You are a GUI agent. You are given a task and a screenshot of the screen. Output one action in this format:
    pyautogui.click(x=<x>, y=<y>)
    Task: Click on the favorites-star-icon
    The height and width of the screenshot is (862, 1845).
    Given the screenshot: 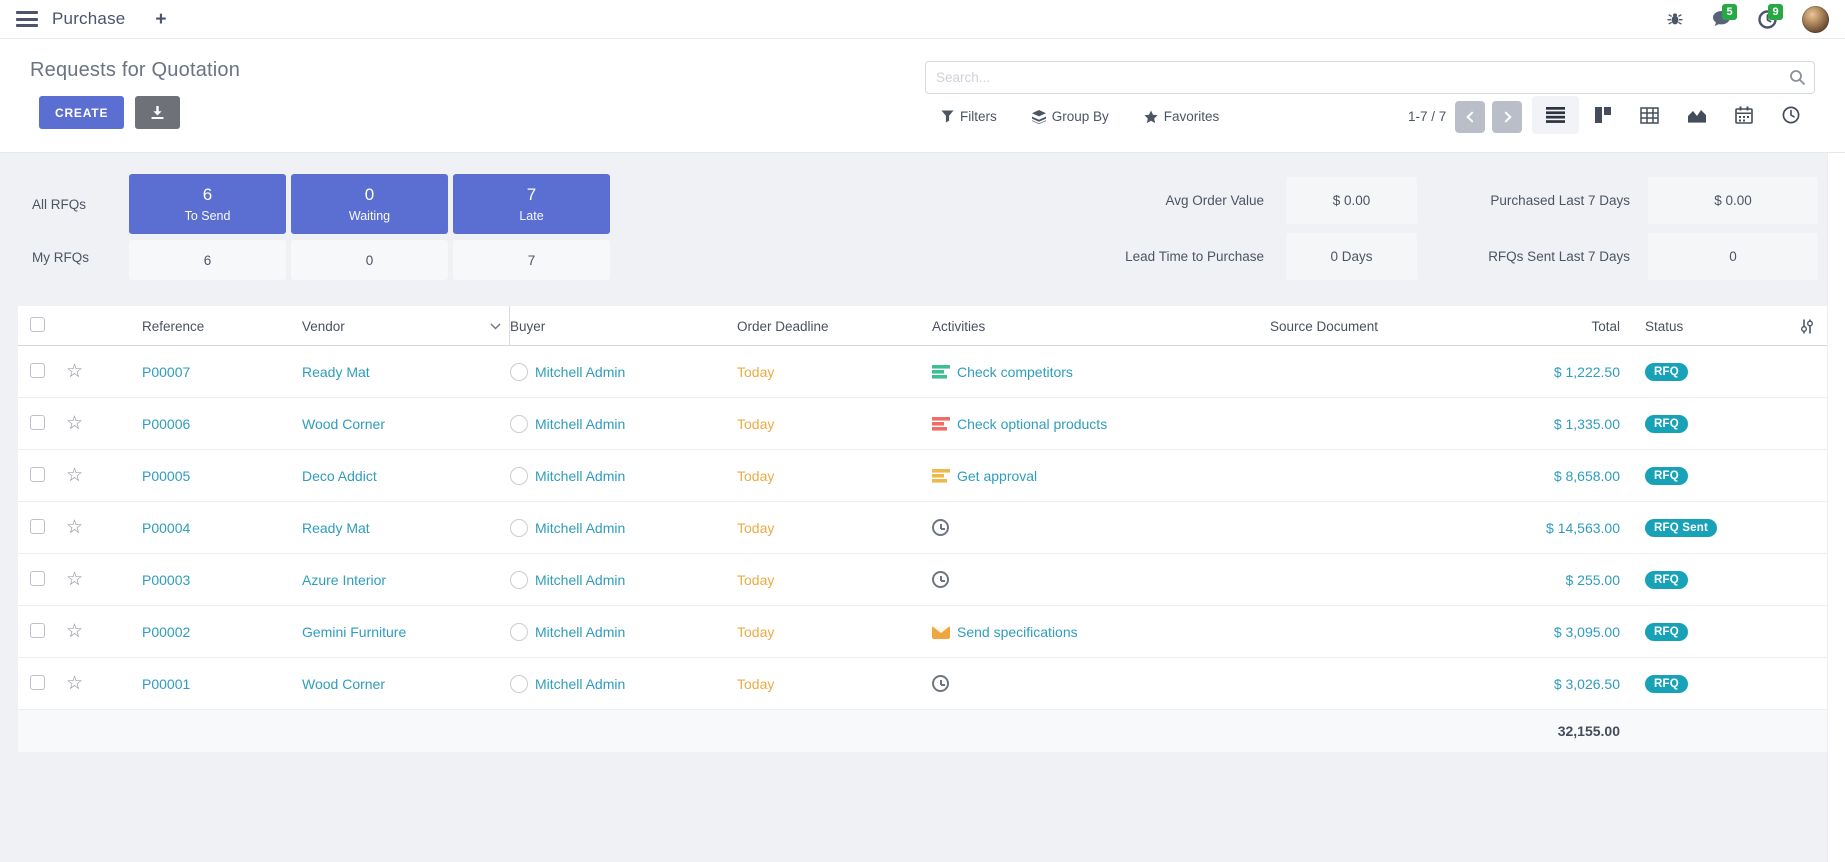 What is the action you would take?
    pyautogui.click(x=1151, y=116)
    